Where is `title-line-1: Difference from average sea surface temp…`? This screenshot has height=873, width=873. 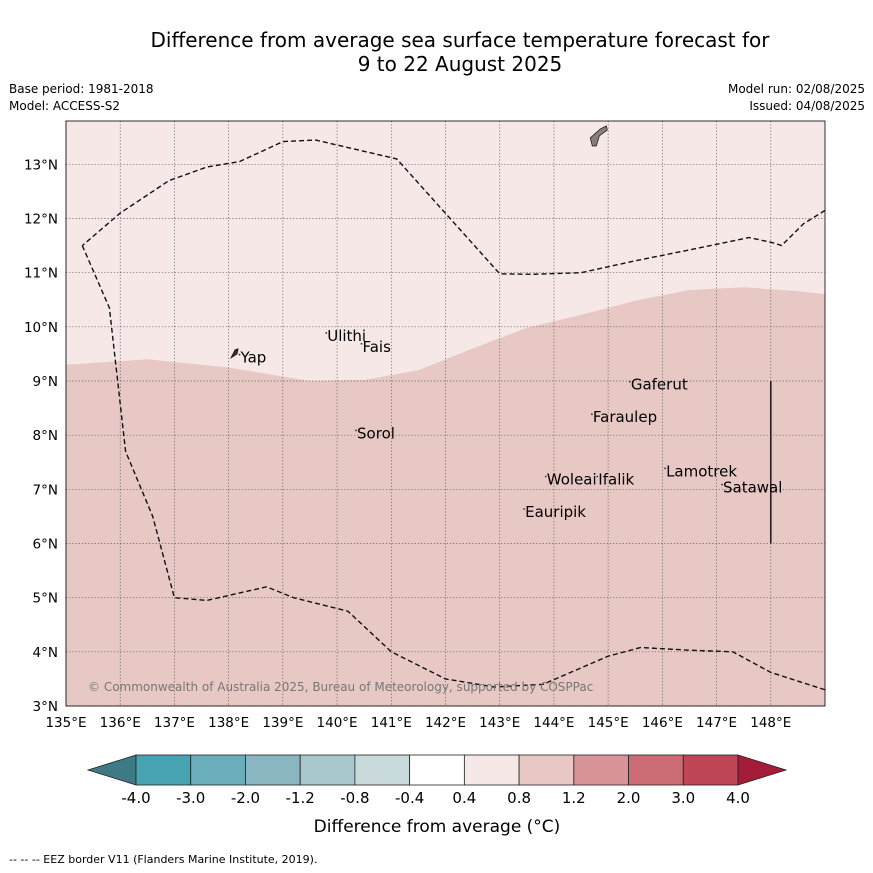
title-line-1: Difference from average sea surface temp… is located at coordinates (460, 40).